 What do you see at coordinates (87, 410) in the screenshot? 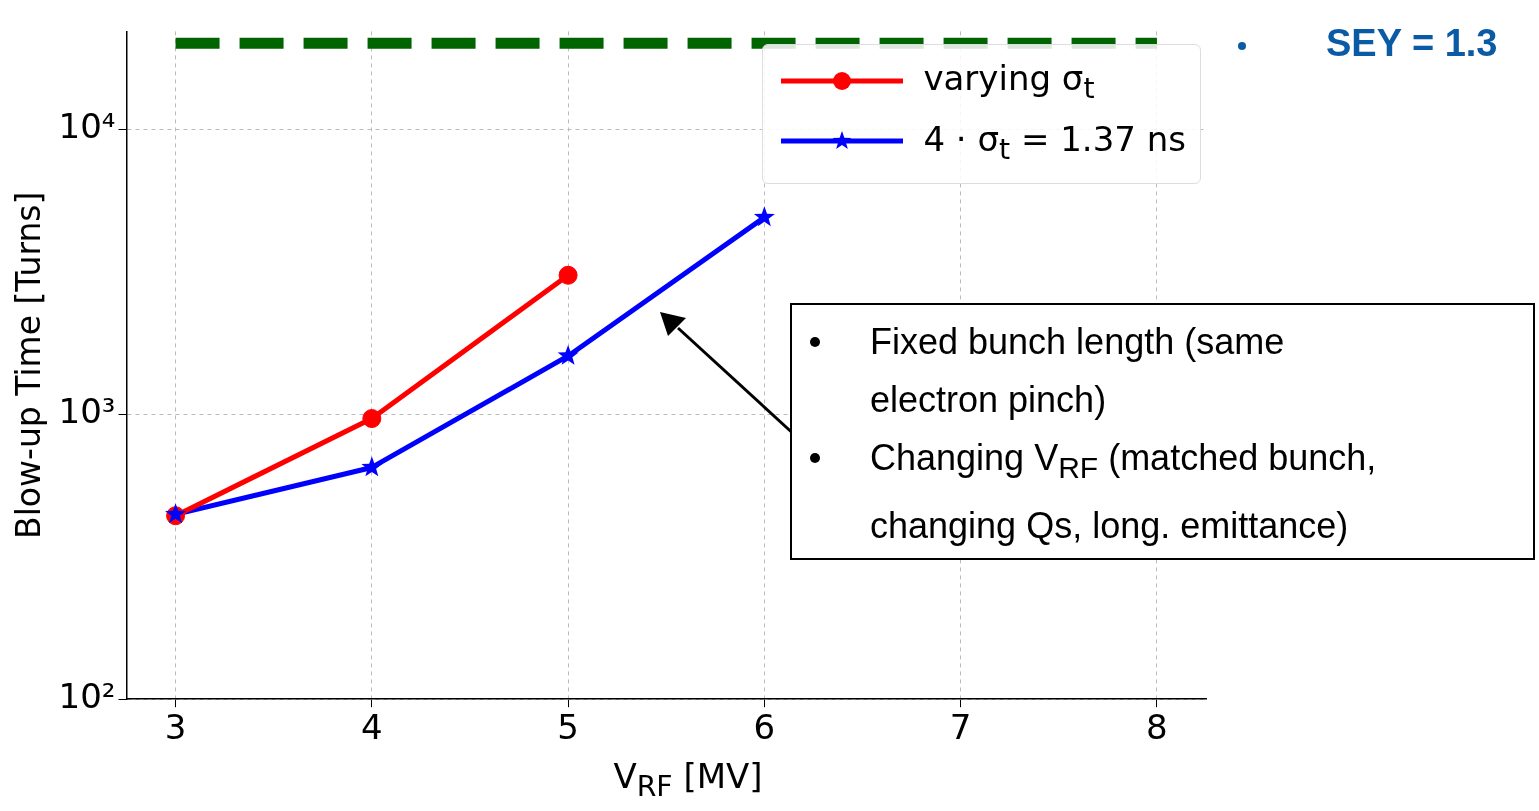
I see `y-tick-label: 10³` at bounding box center [87, 410].